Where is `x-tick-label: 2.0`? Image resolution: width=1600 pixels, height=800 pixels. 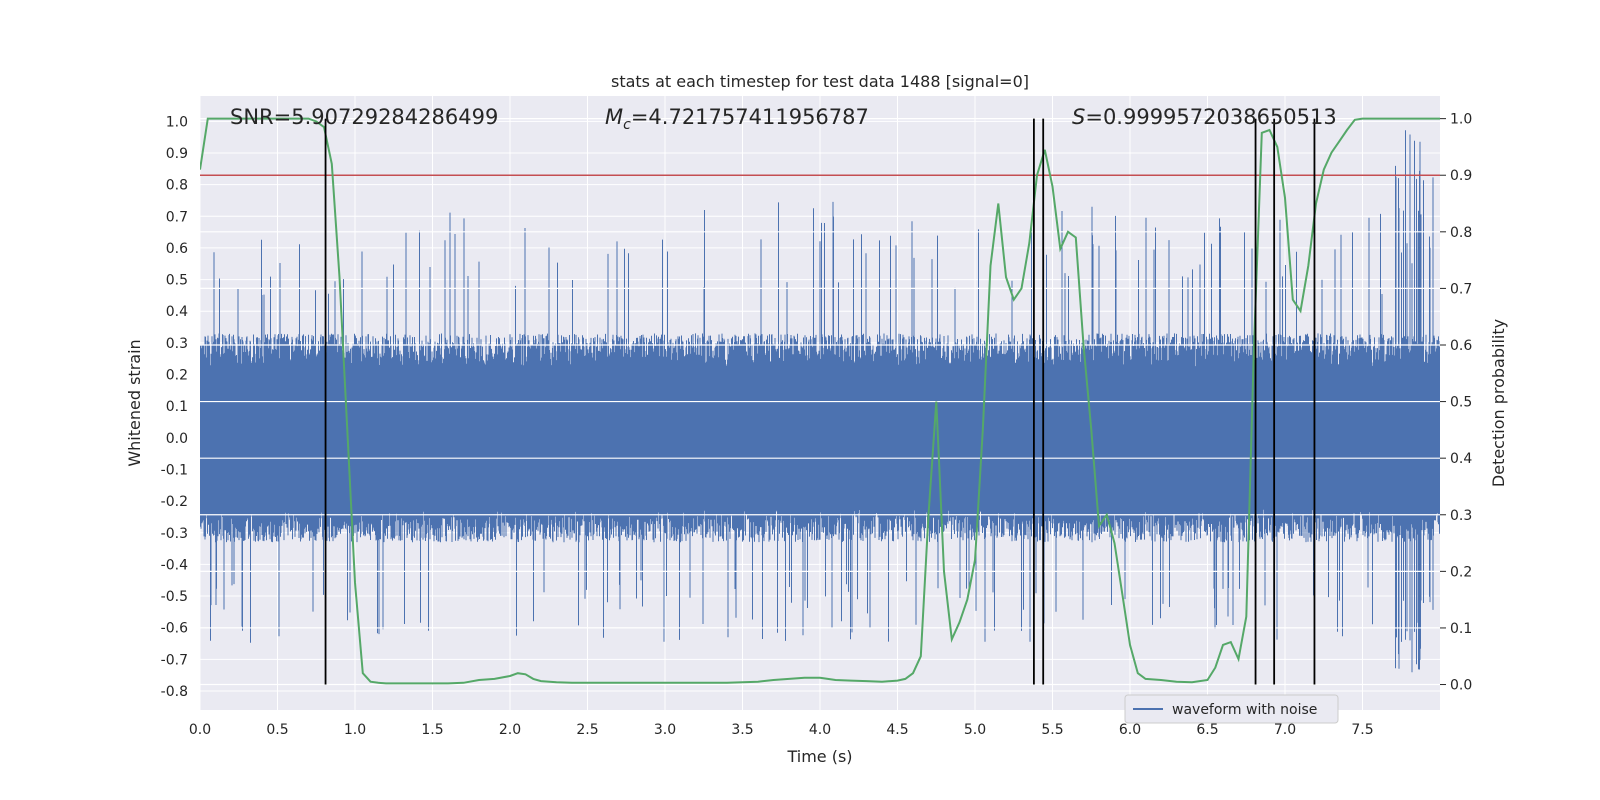
x-tick-label: 2.0 is located at coordinates (510, 730).